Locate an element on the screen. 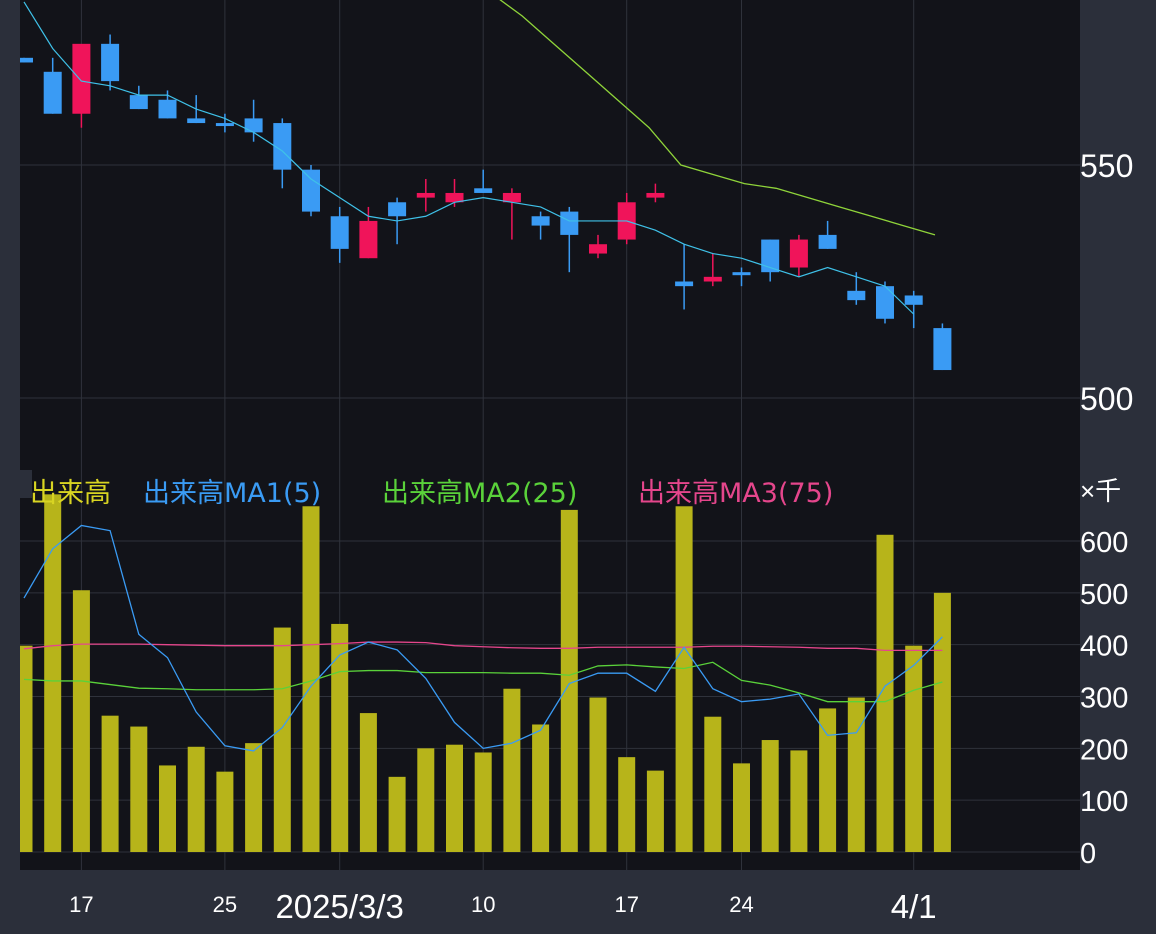 The width and height of the screenshot is (1156, 934). volume-legend: 出来高 出来高MA1(5) 出来高MA2(25) 出来高MA3(75) is located at coordinates (422, 489).